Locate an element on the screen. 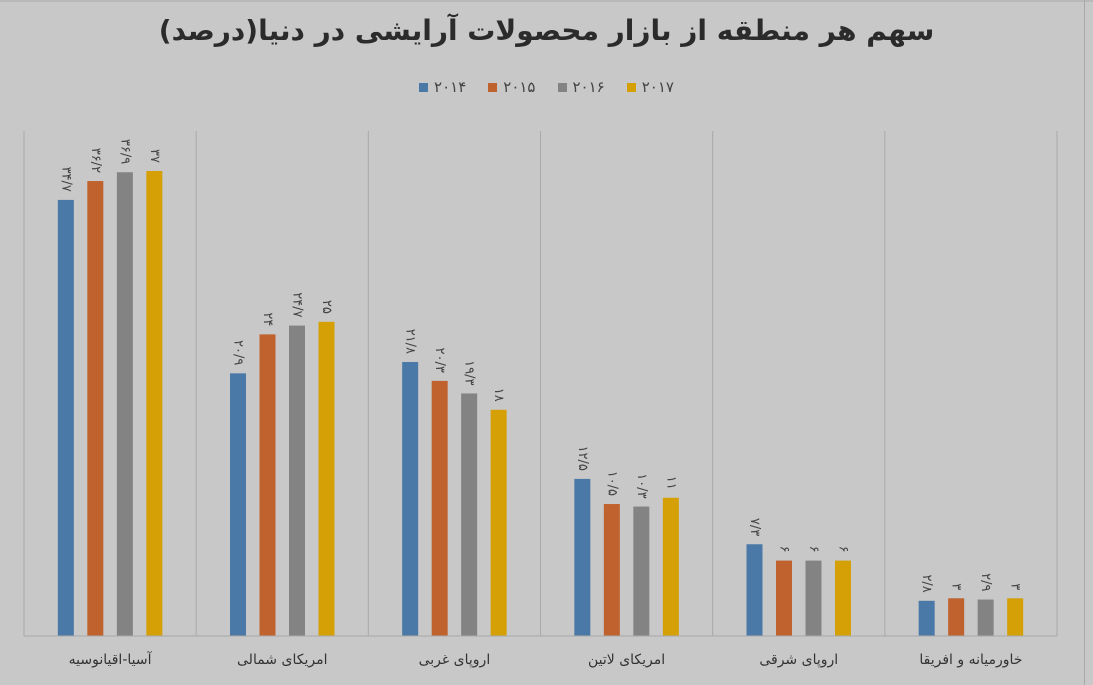 This screenshot has height=685, width=1093. data-label: ۱۸ is located at coordinates (498, 395).